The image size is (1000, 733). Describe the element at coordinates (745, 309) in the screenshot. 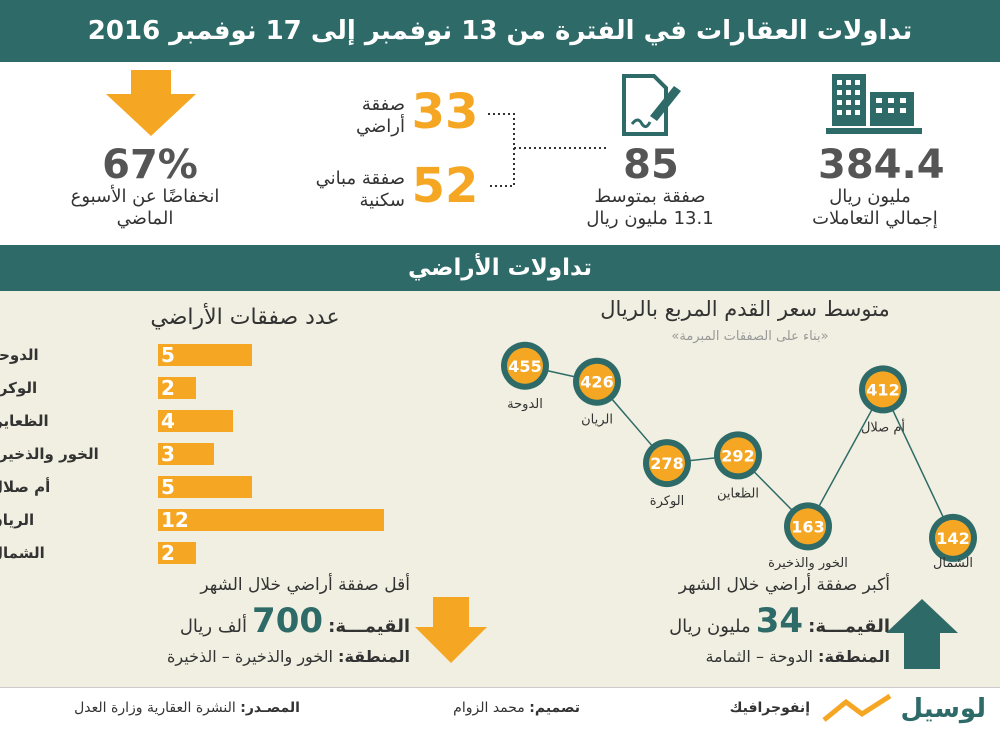

I see `price-chart-title: متوسط سعر القدم المربع بالريال` at that location.